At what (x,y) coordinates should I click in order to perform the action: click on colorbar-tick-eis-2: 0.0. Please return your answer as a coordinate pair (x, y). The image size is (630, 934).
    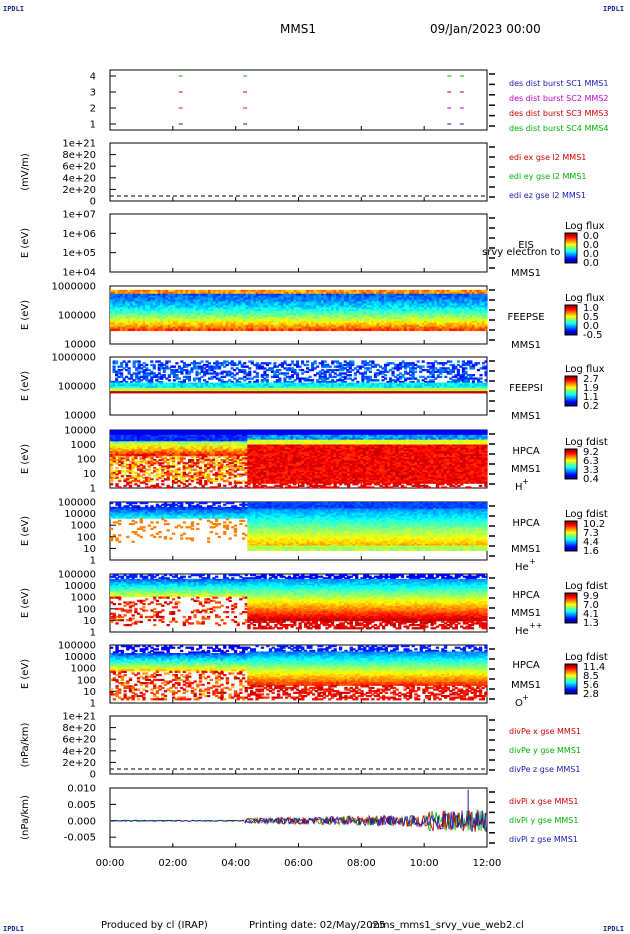
    Looking at the image, I should click on (591, 254).